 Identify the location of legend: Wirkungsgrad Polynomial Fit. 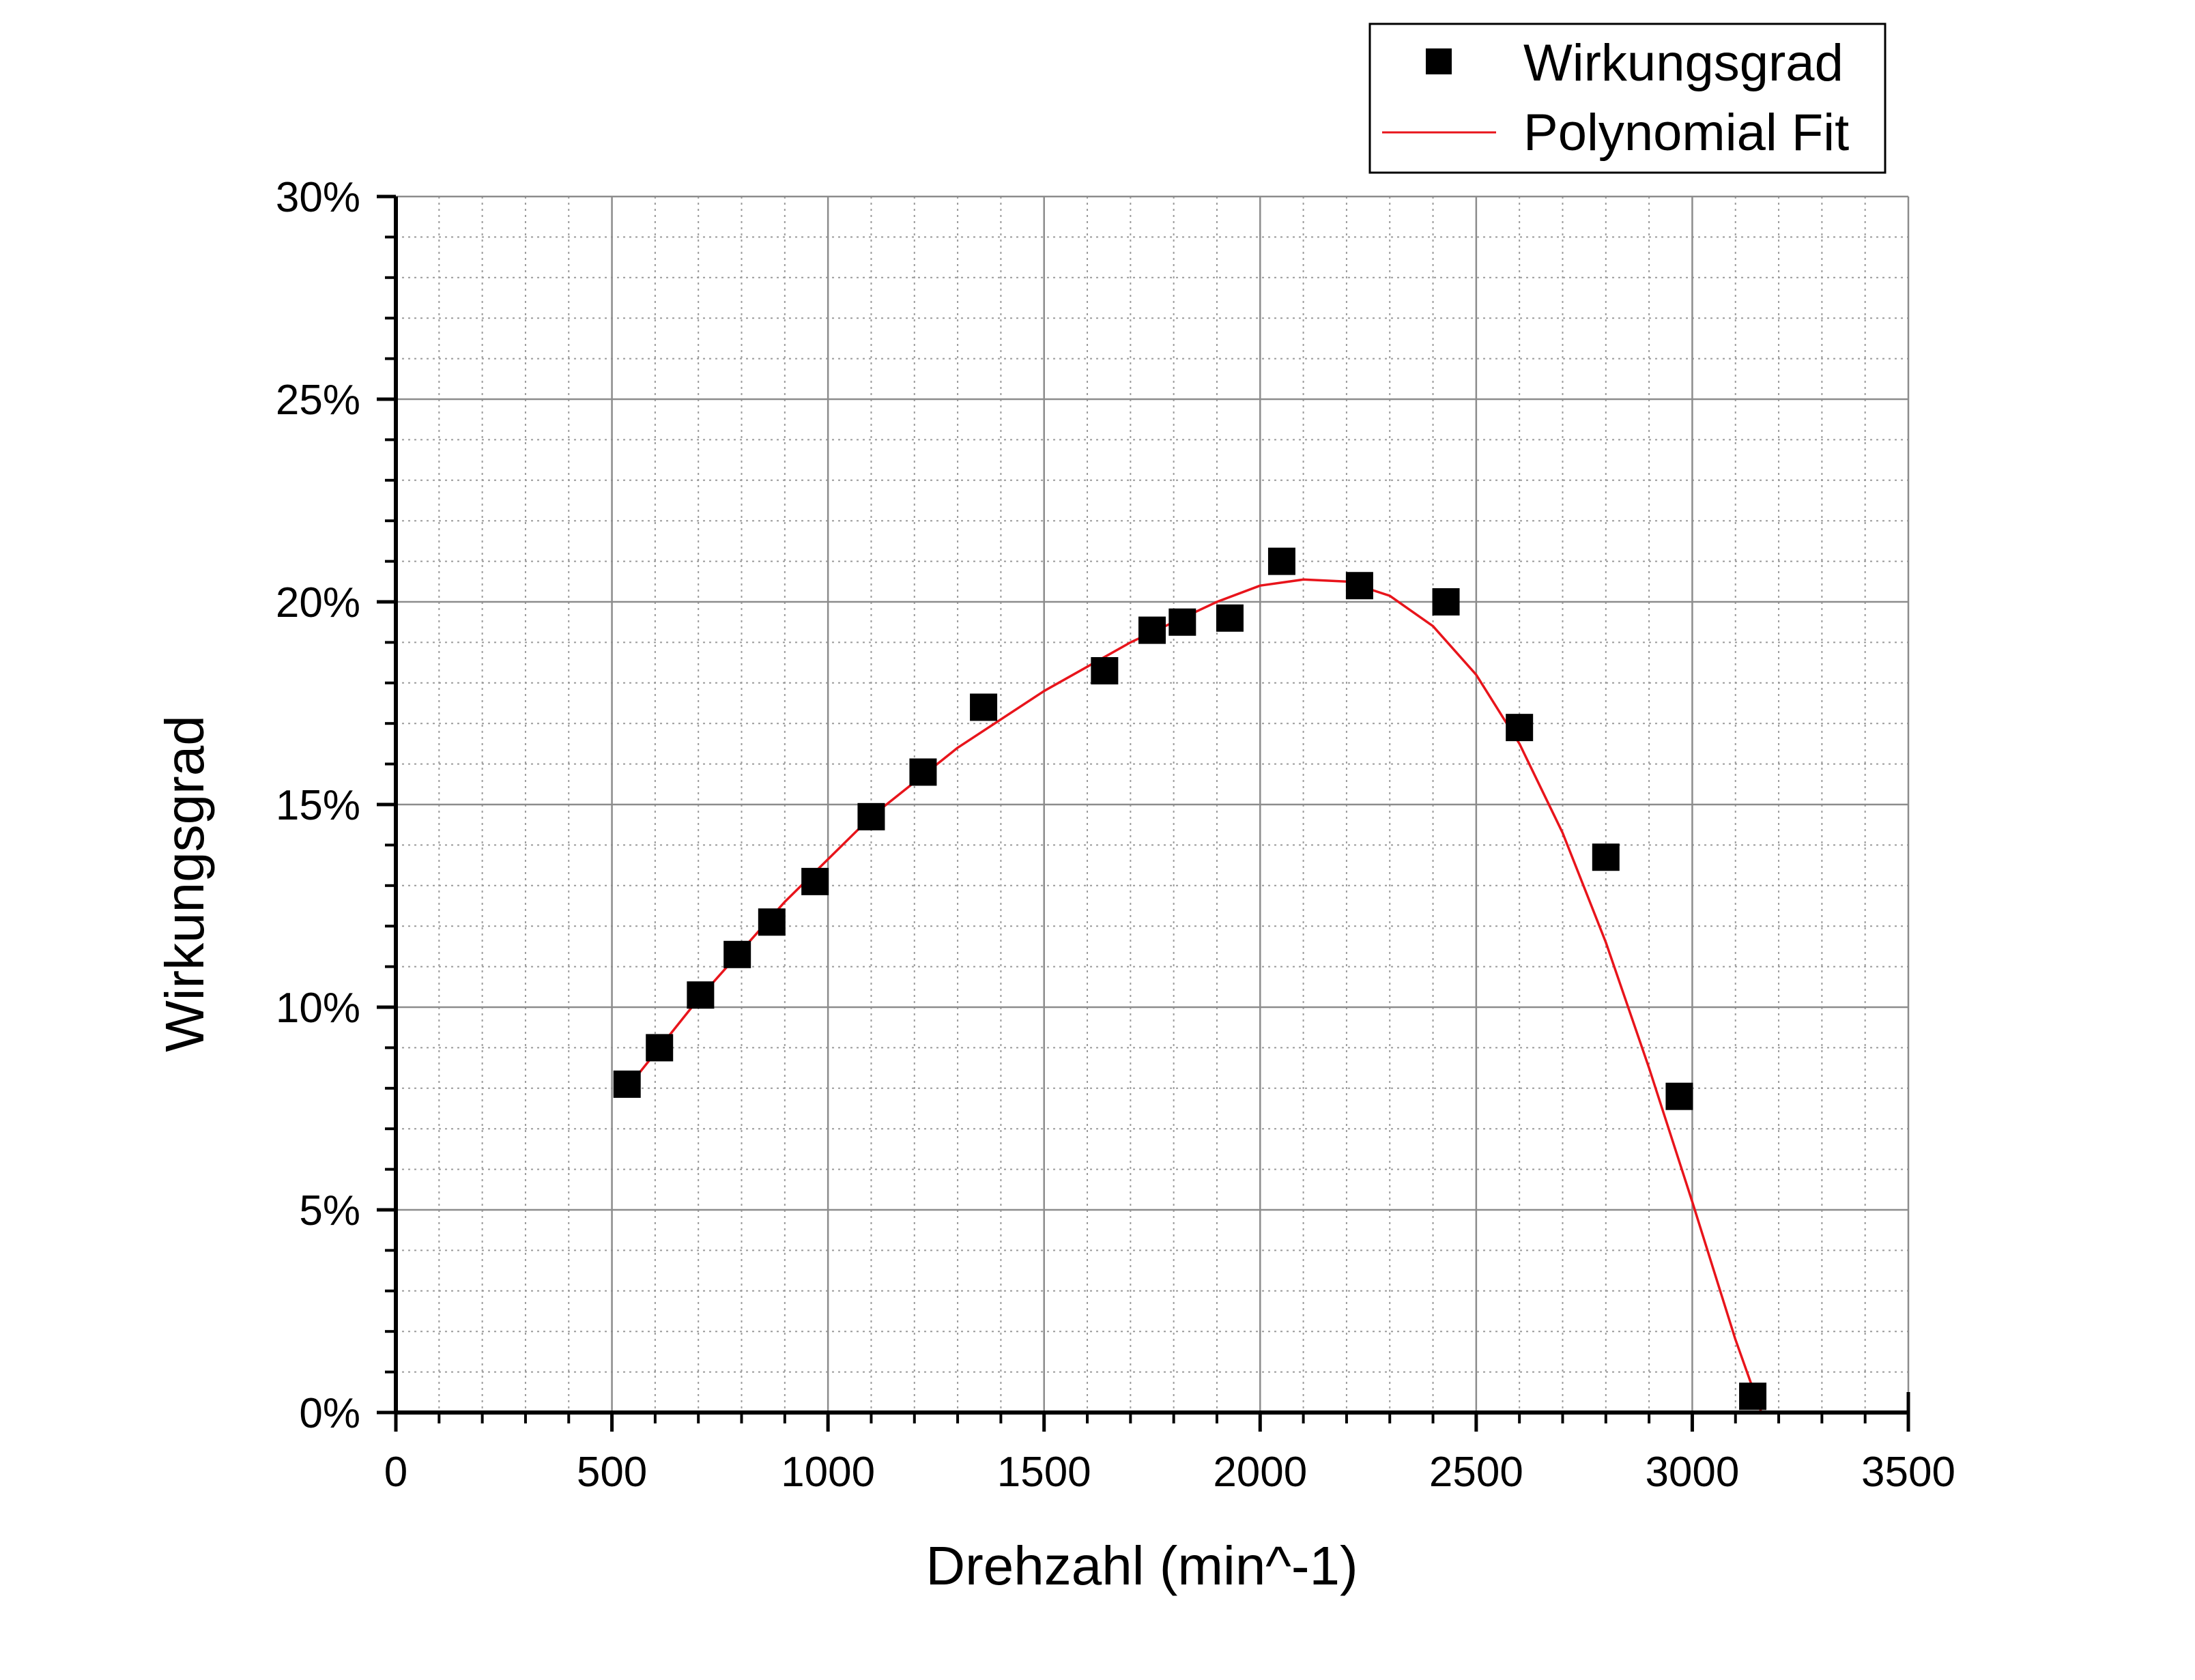
(1627, 99).